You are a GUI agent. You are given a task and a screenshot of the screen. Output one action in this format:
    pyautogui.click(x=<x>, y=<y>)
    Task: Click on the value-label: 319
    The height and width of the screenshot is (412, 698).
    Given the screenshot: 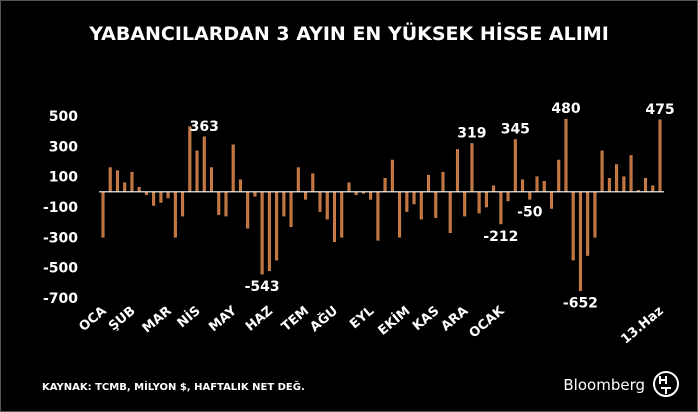 What is the action you would take?
    pyautogui.click(x=471, y=133)
    